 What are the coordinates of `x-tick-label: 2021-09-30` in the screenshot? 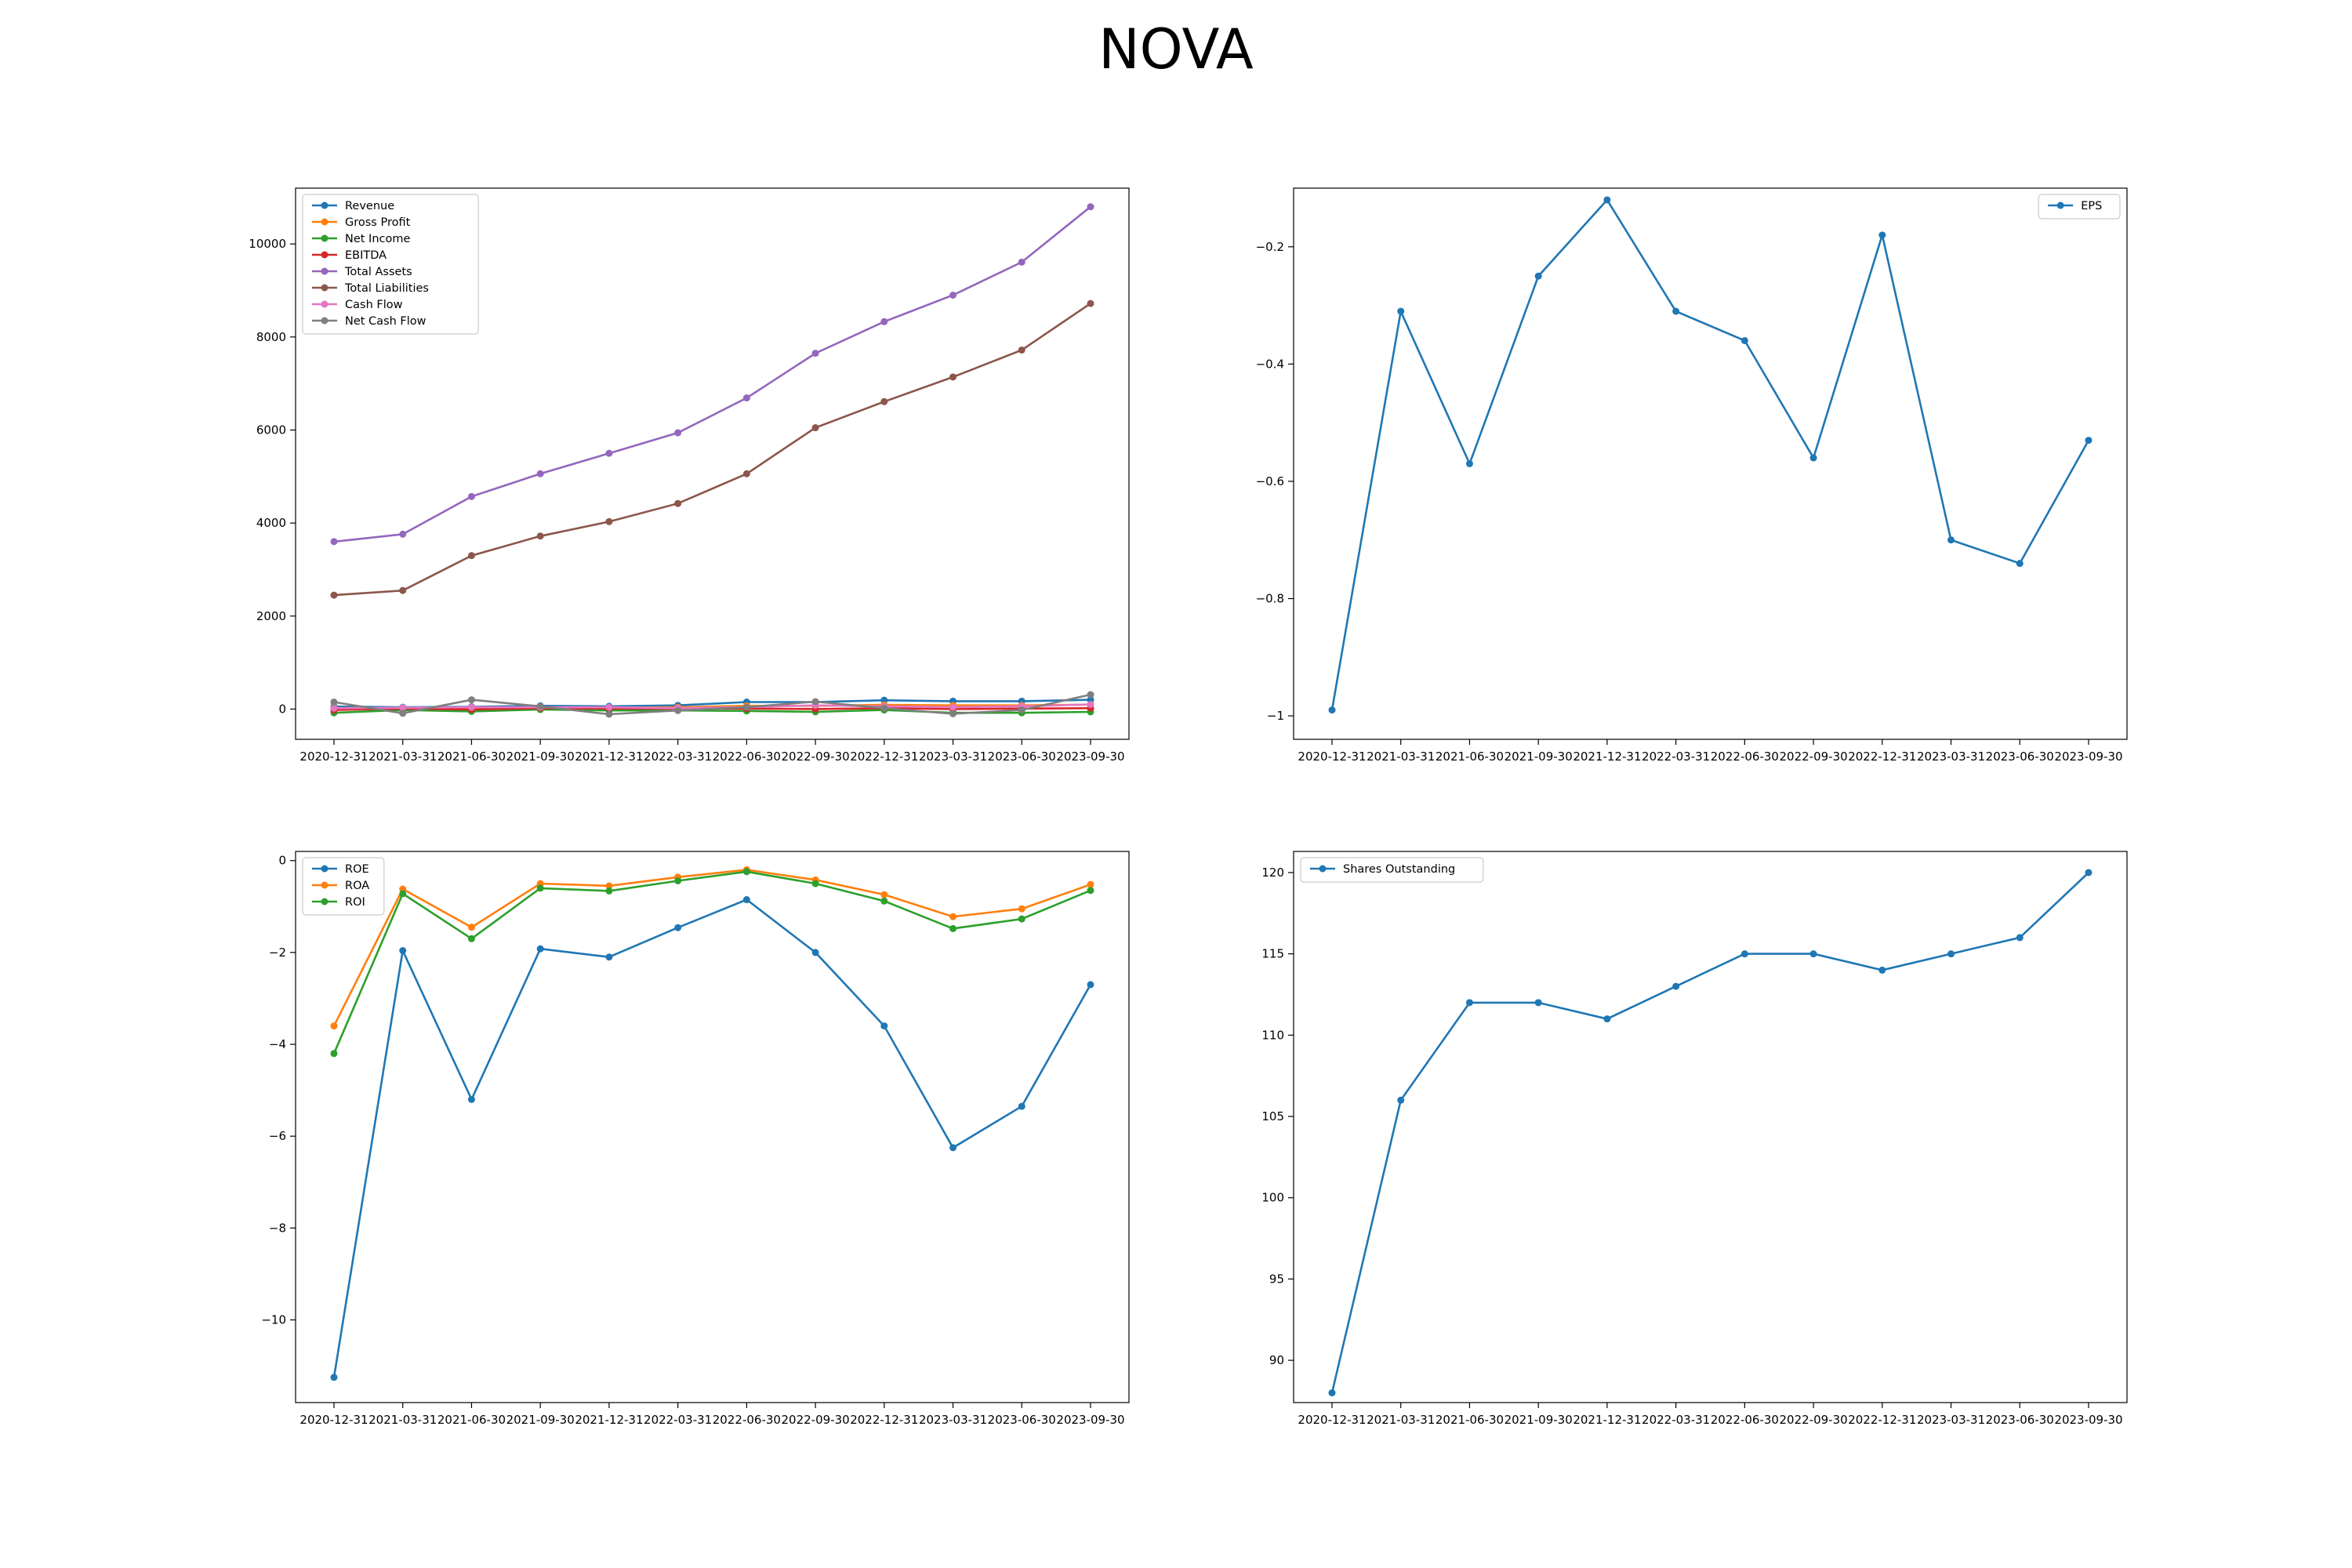 It's located at (1538, 757).